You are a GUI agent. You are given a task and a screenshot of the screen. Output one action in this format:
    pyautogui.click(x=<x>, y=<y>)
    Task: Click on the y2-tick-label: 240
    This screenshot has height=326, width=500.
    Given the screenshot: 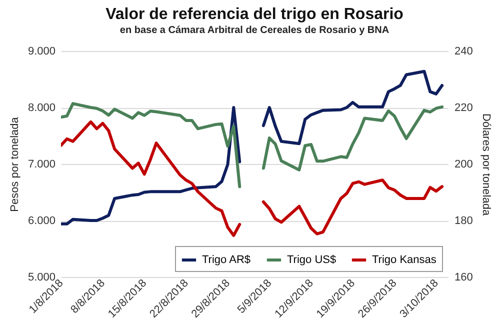 What is the action you would take?
    pyautogui.click(x=463, y=52)
    